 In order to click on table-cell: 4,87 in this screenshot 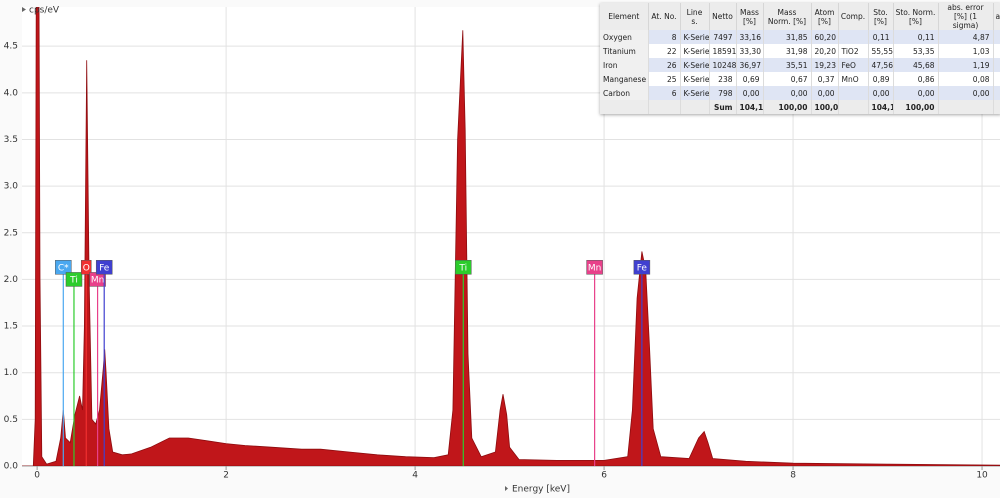, I will do `click(966, 37)`.